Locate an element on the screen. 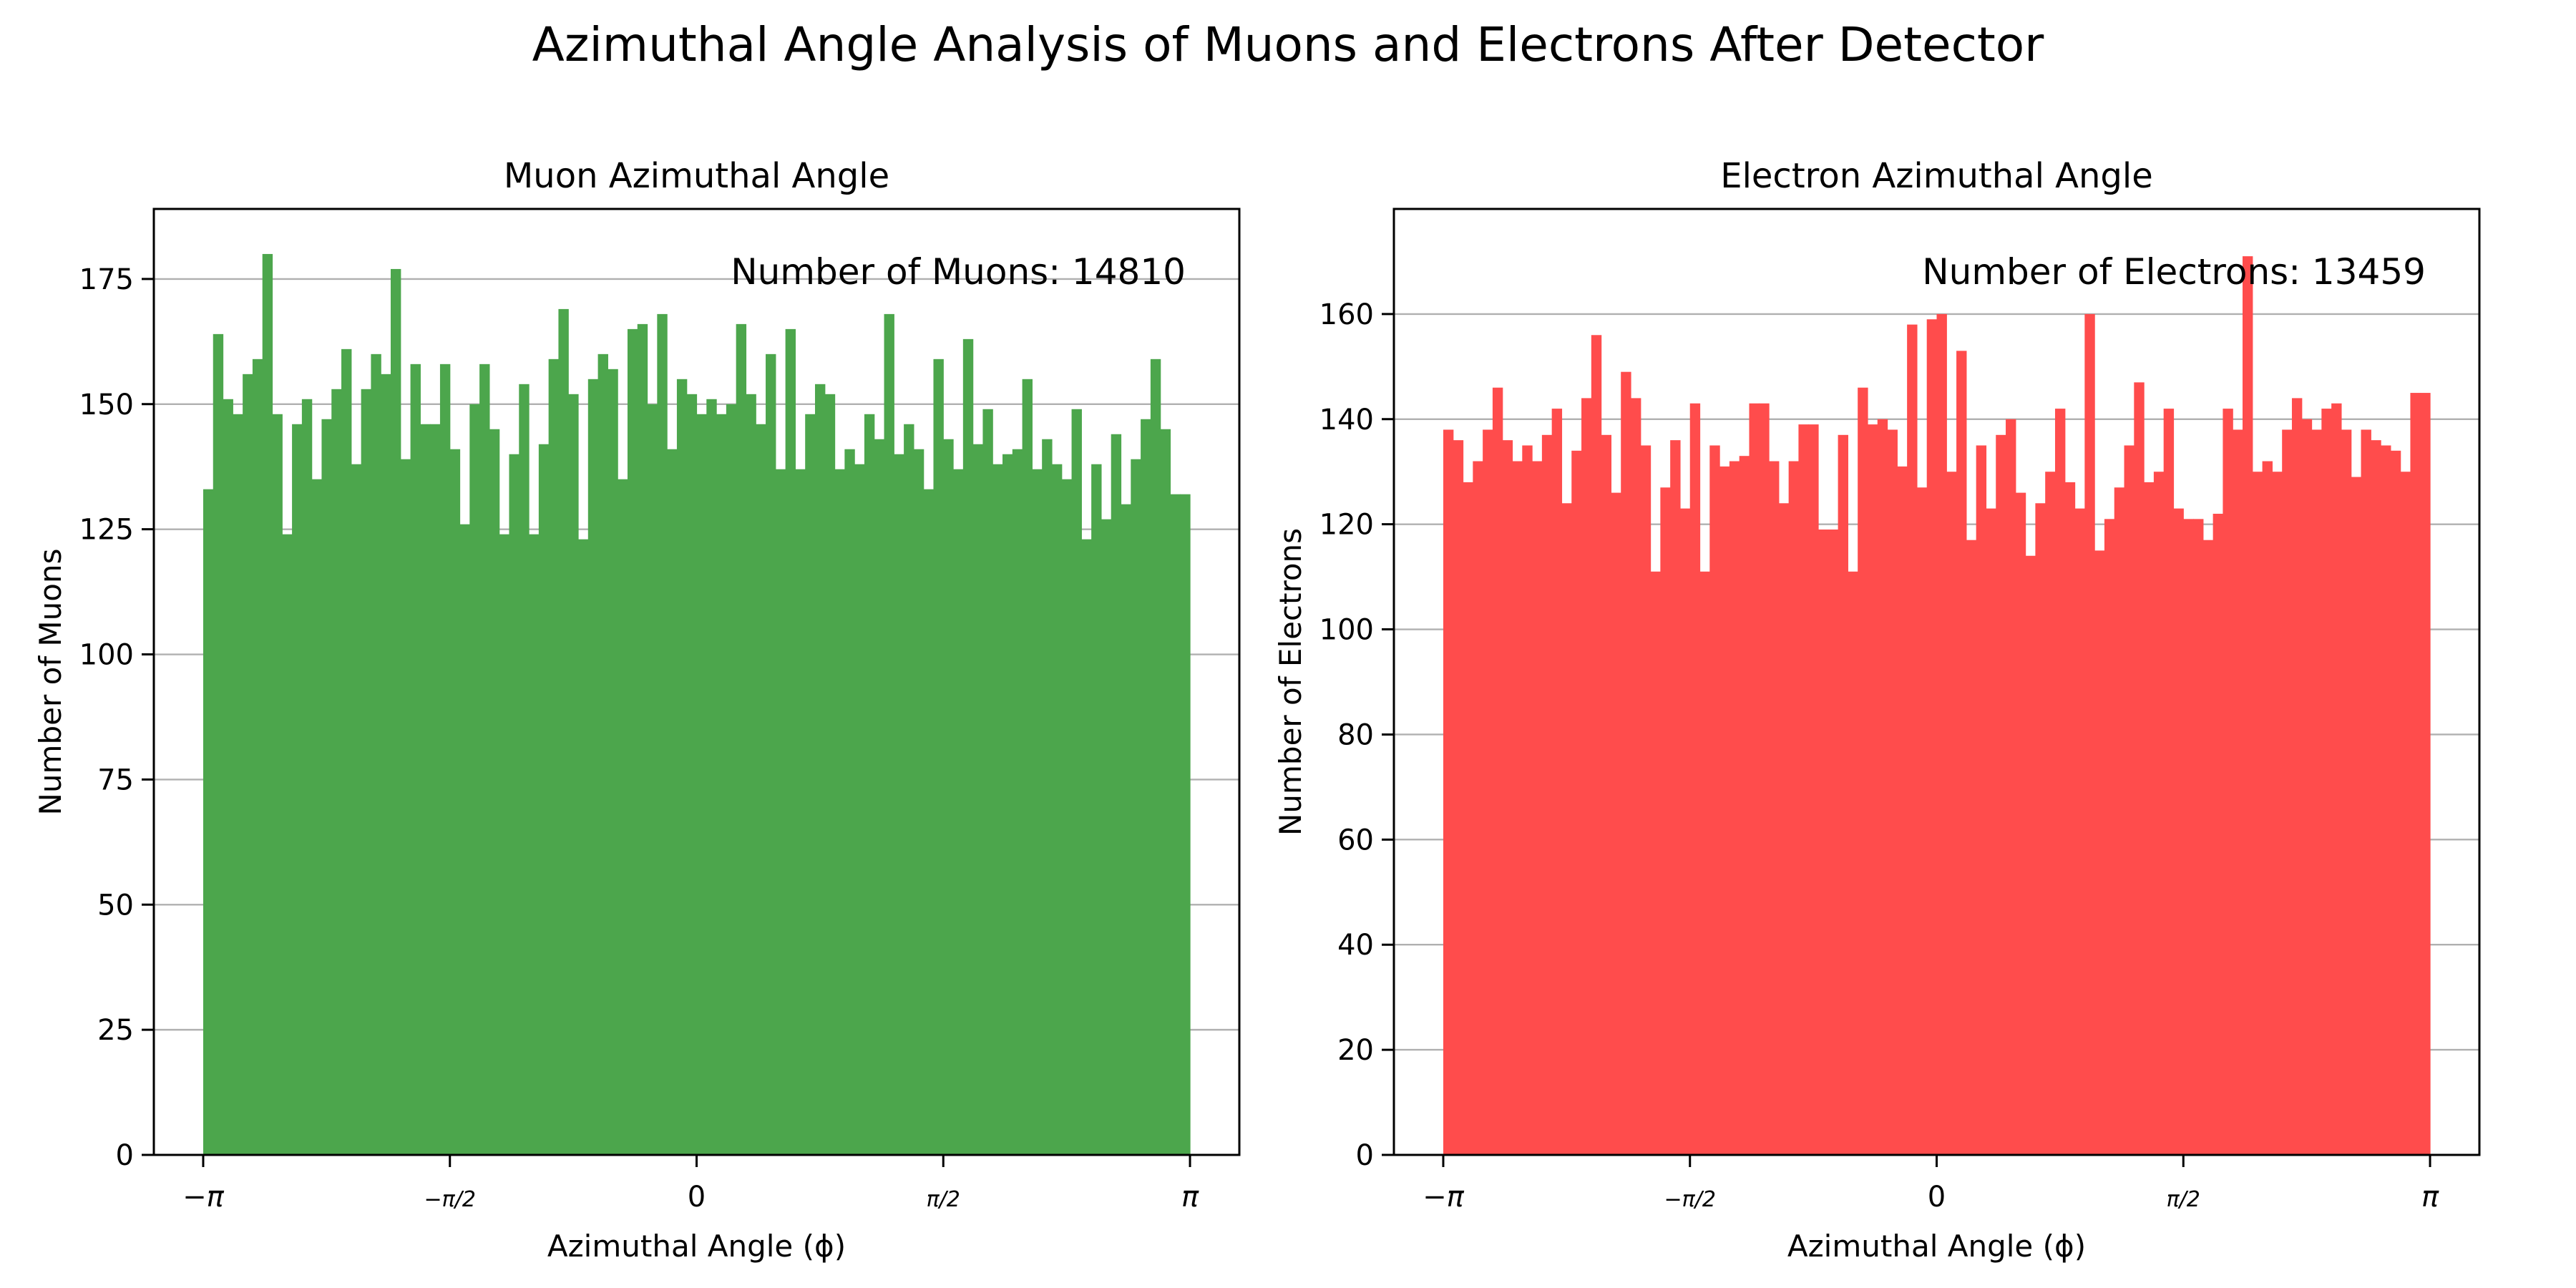 The height and width of the screenshot is (1288, 2576). electron-ytick-label: 120 is located at coordinates (1346, 525).